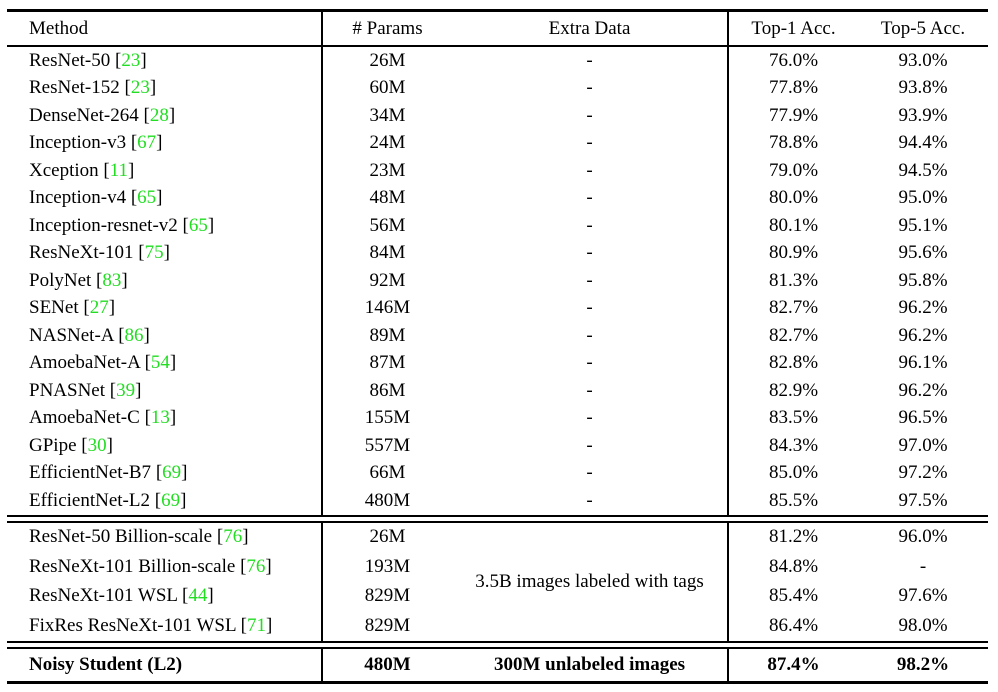 This screenshot has height=692, width=998. What do you see at coordinates (387, 143) in the screenshot?
I see `params-cell: 24M` at bounding box center [387, 143].